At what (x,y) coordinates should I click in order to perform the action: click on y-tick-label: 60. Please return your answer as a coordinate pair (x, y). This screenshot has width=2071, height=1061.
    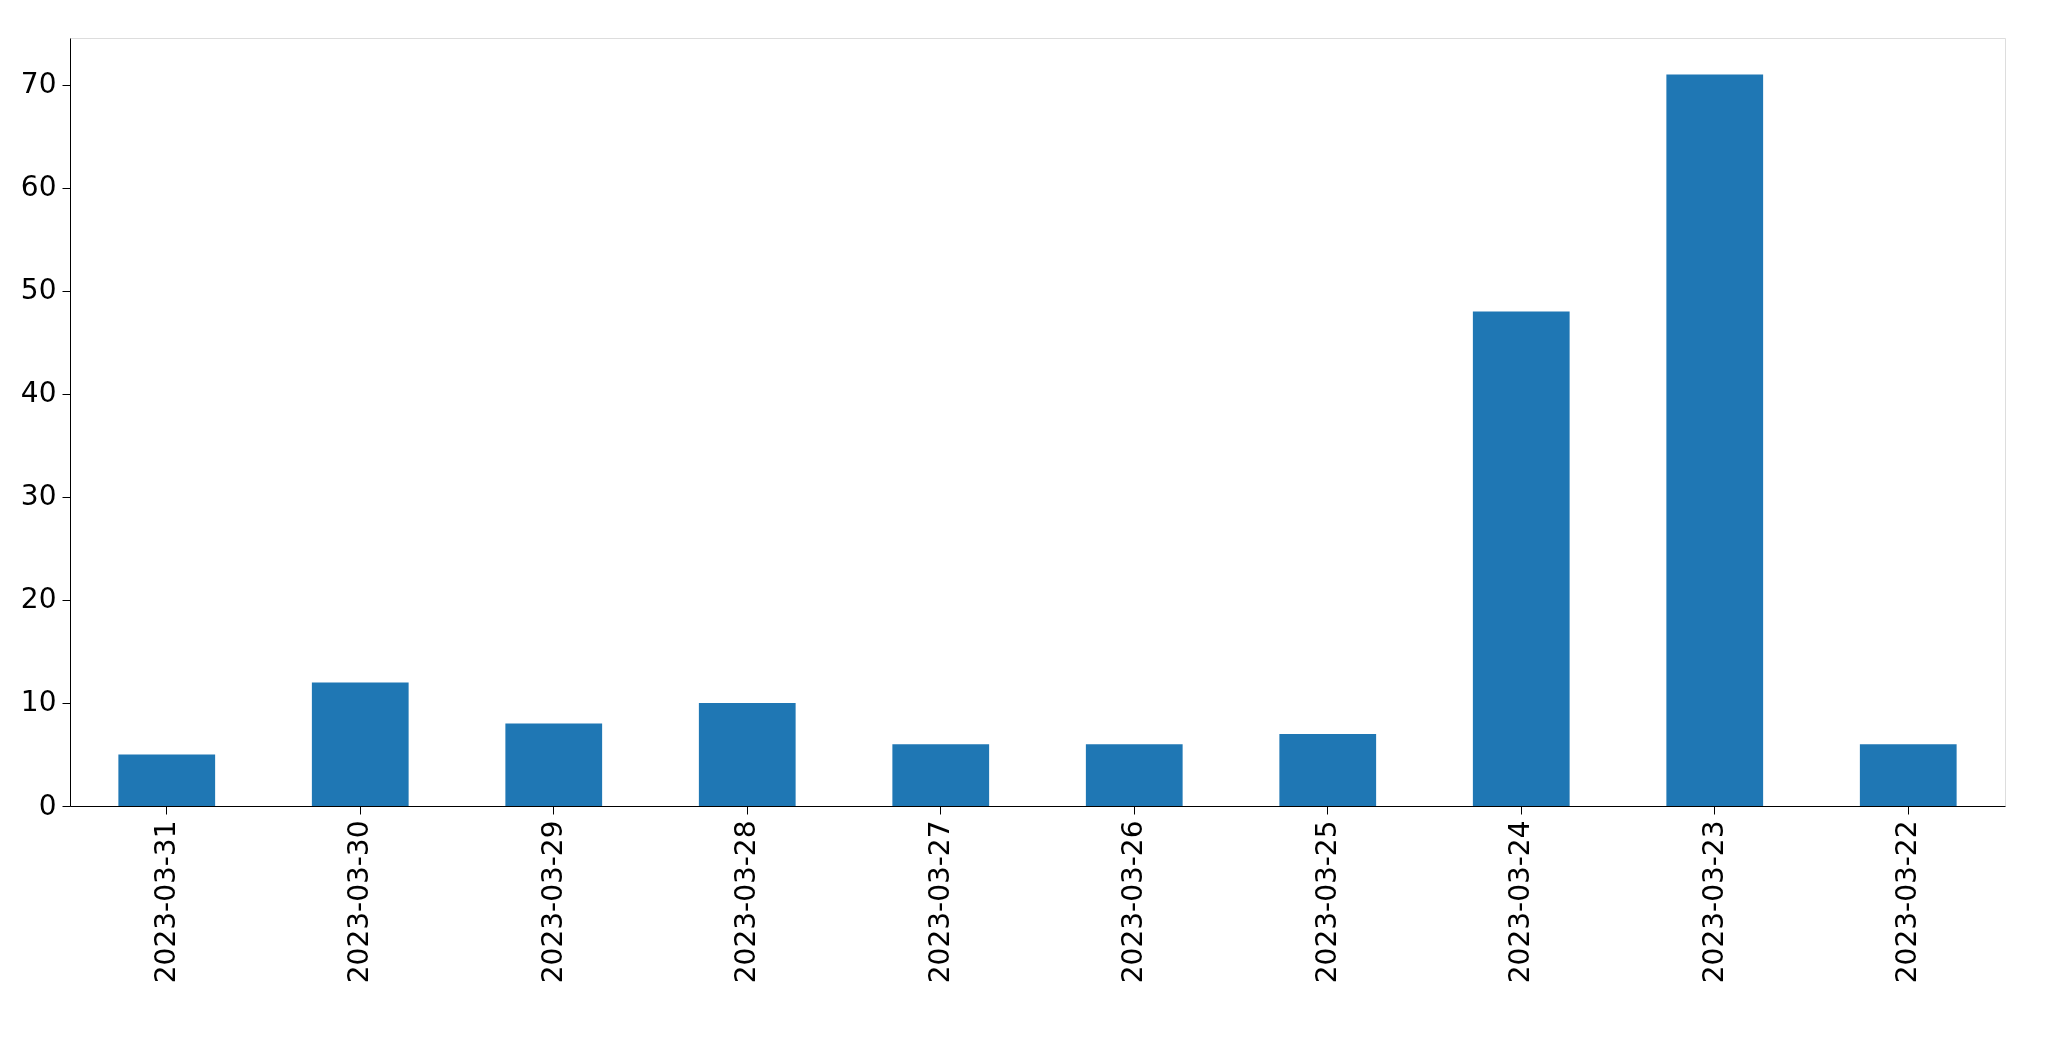
    Looking at the image, I should click on (38, 187).